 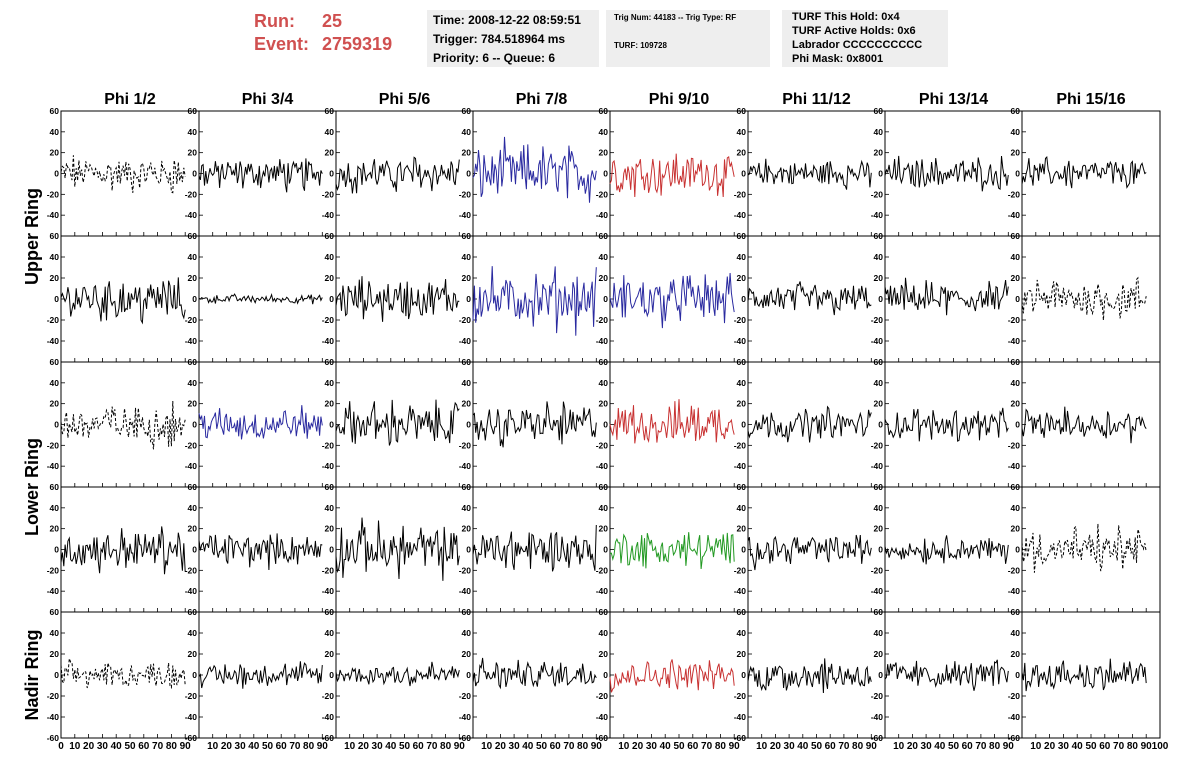 What do you see at coordinates (721, 746) in the screenshot?
I see `x-tick-label: 80` at bounding box center [721, 746].